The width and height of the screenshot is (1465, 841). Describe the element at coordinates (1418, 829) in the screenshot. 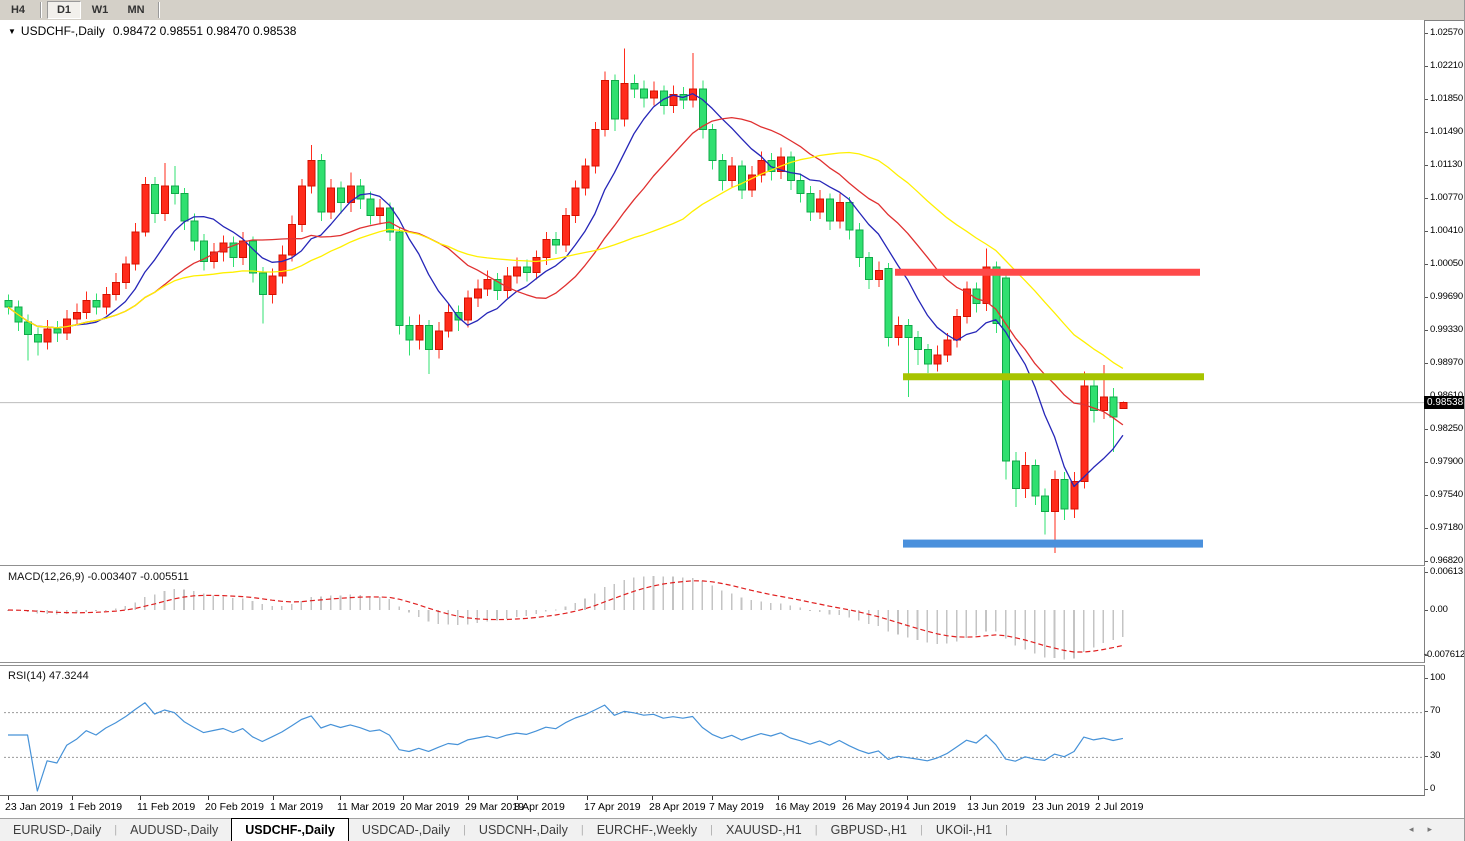

I see `tab-scroll-left-icon: ◂` at that location.